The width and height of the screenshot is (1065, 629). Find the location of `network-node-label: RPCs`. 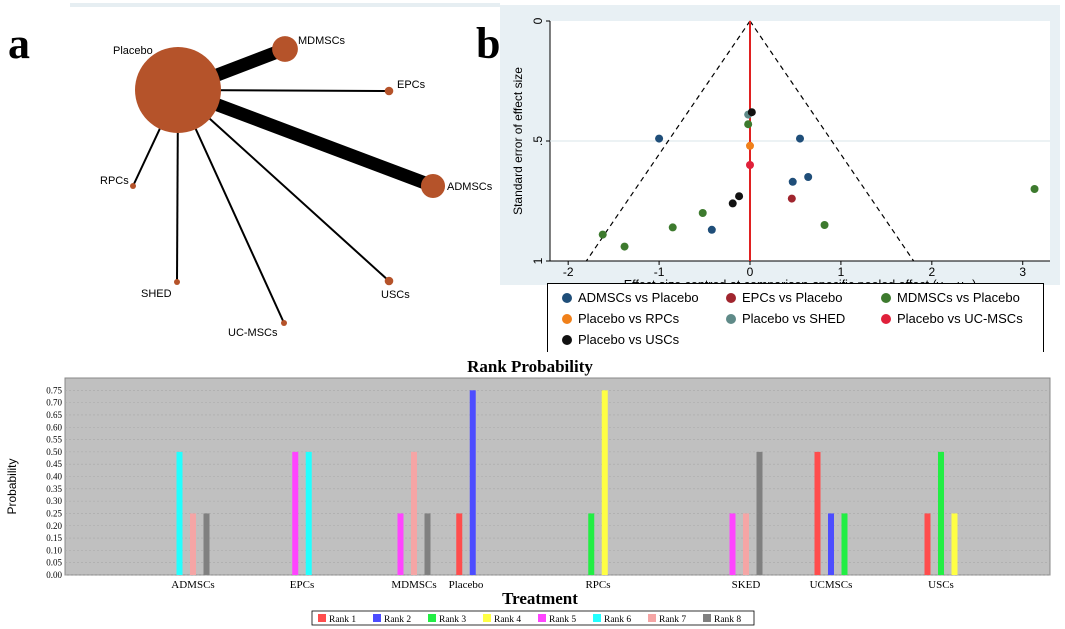

network-node-label: RPCs is located at coordinates (114, 181).